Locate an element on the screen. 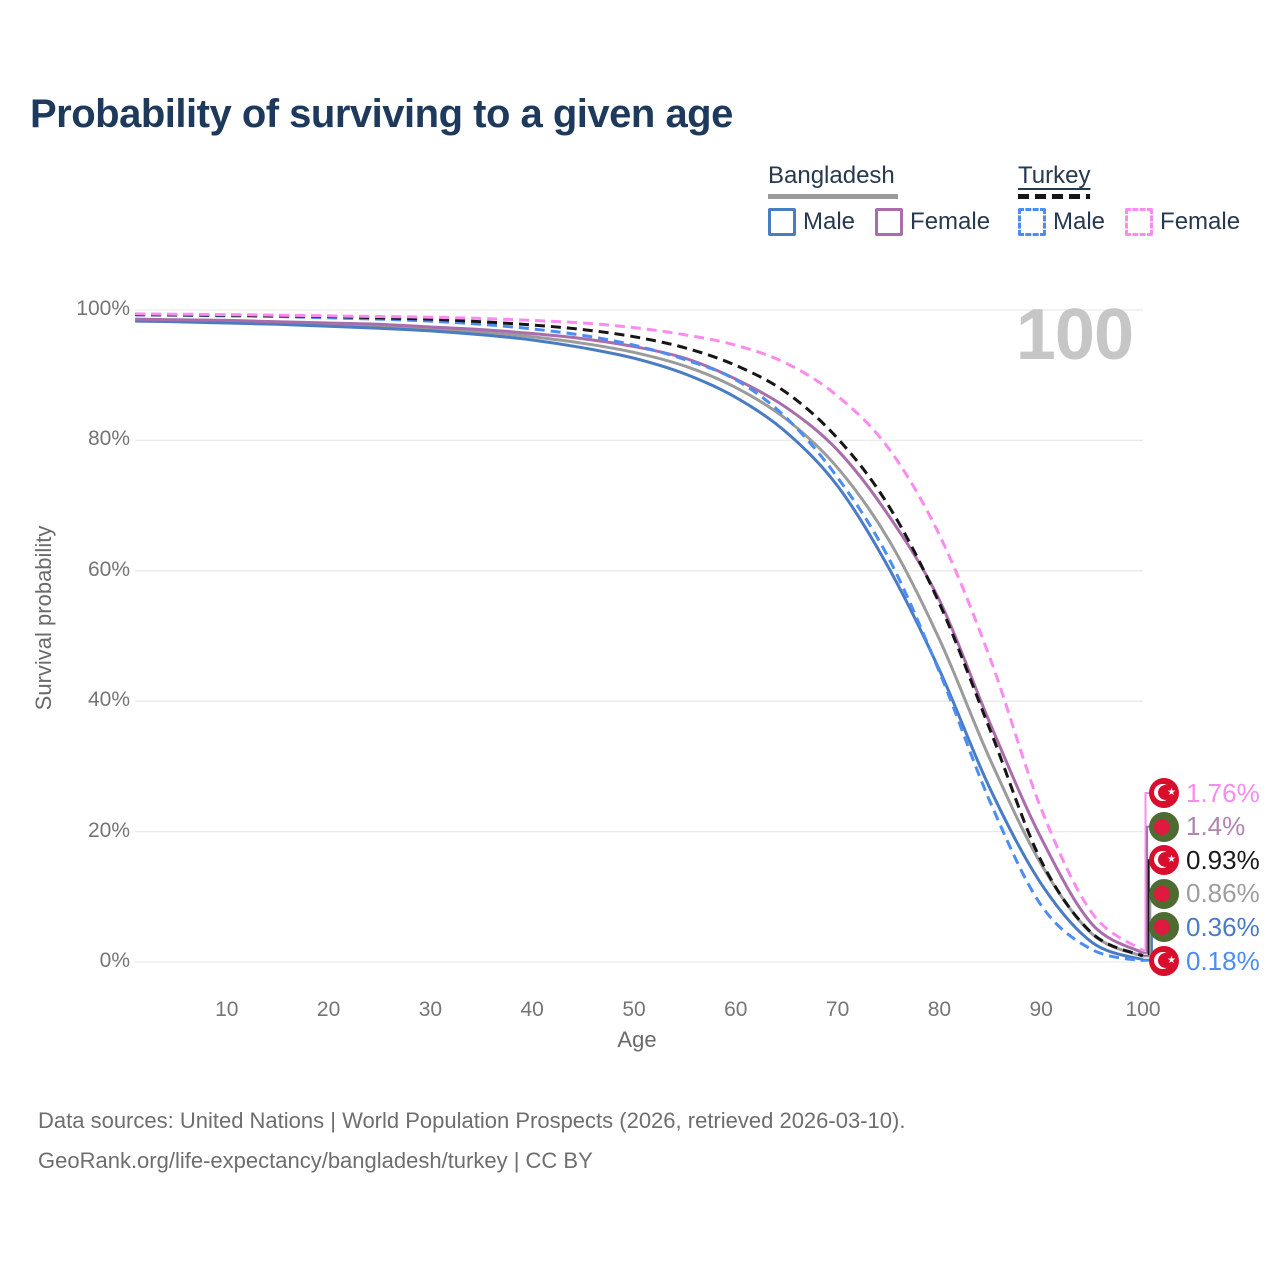  x-tick-80: 80 is located at coordinates (939, 1009).